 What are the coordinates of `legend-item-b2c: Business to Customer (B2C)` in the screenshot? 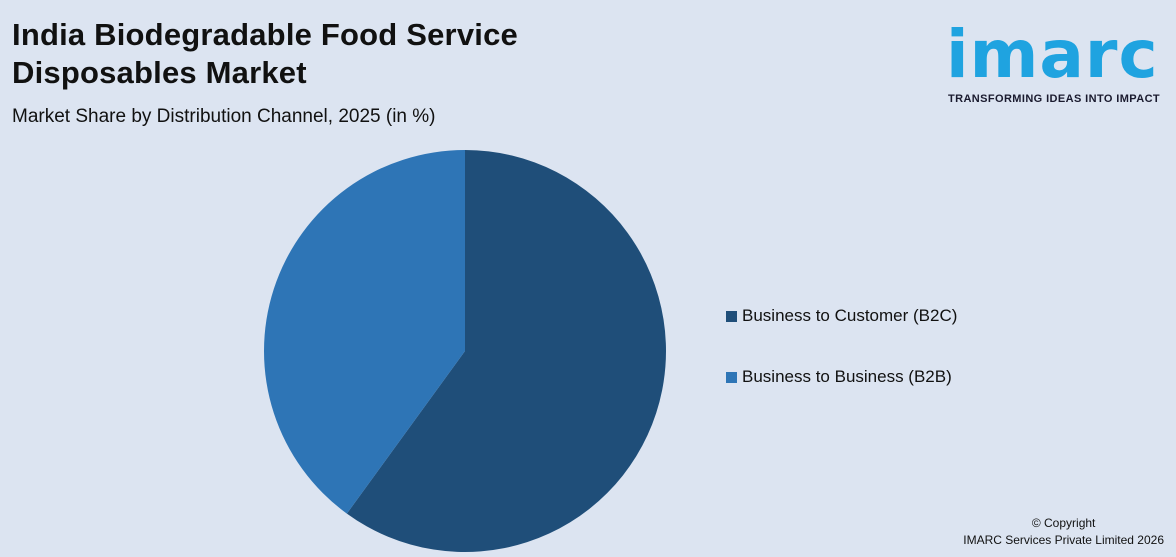 It's located at (841, 316).